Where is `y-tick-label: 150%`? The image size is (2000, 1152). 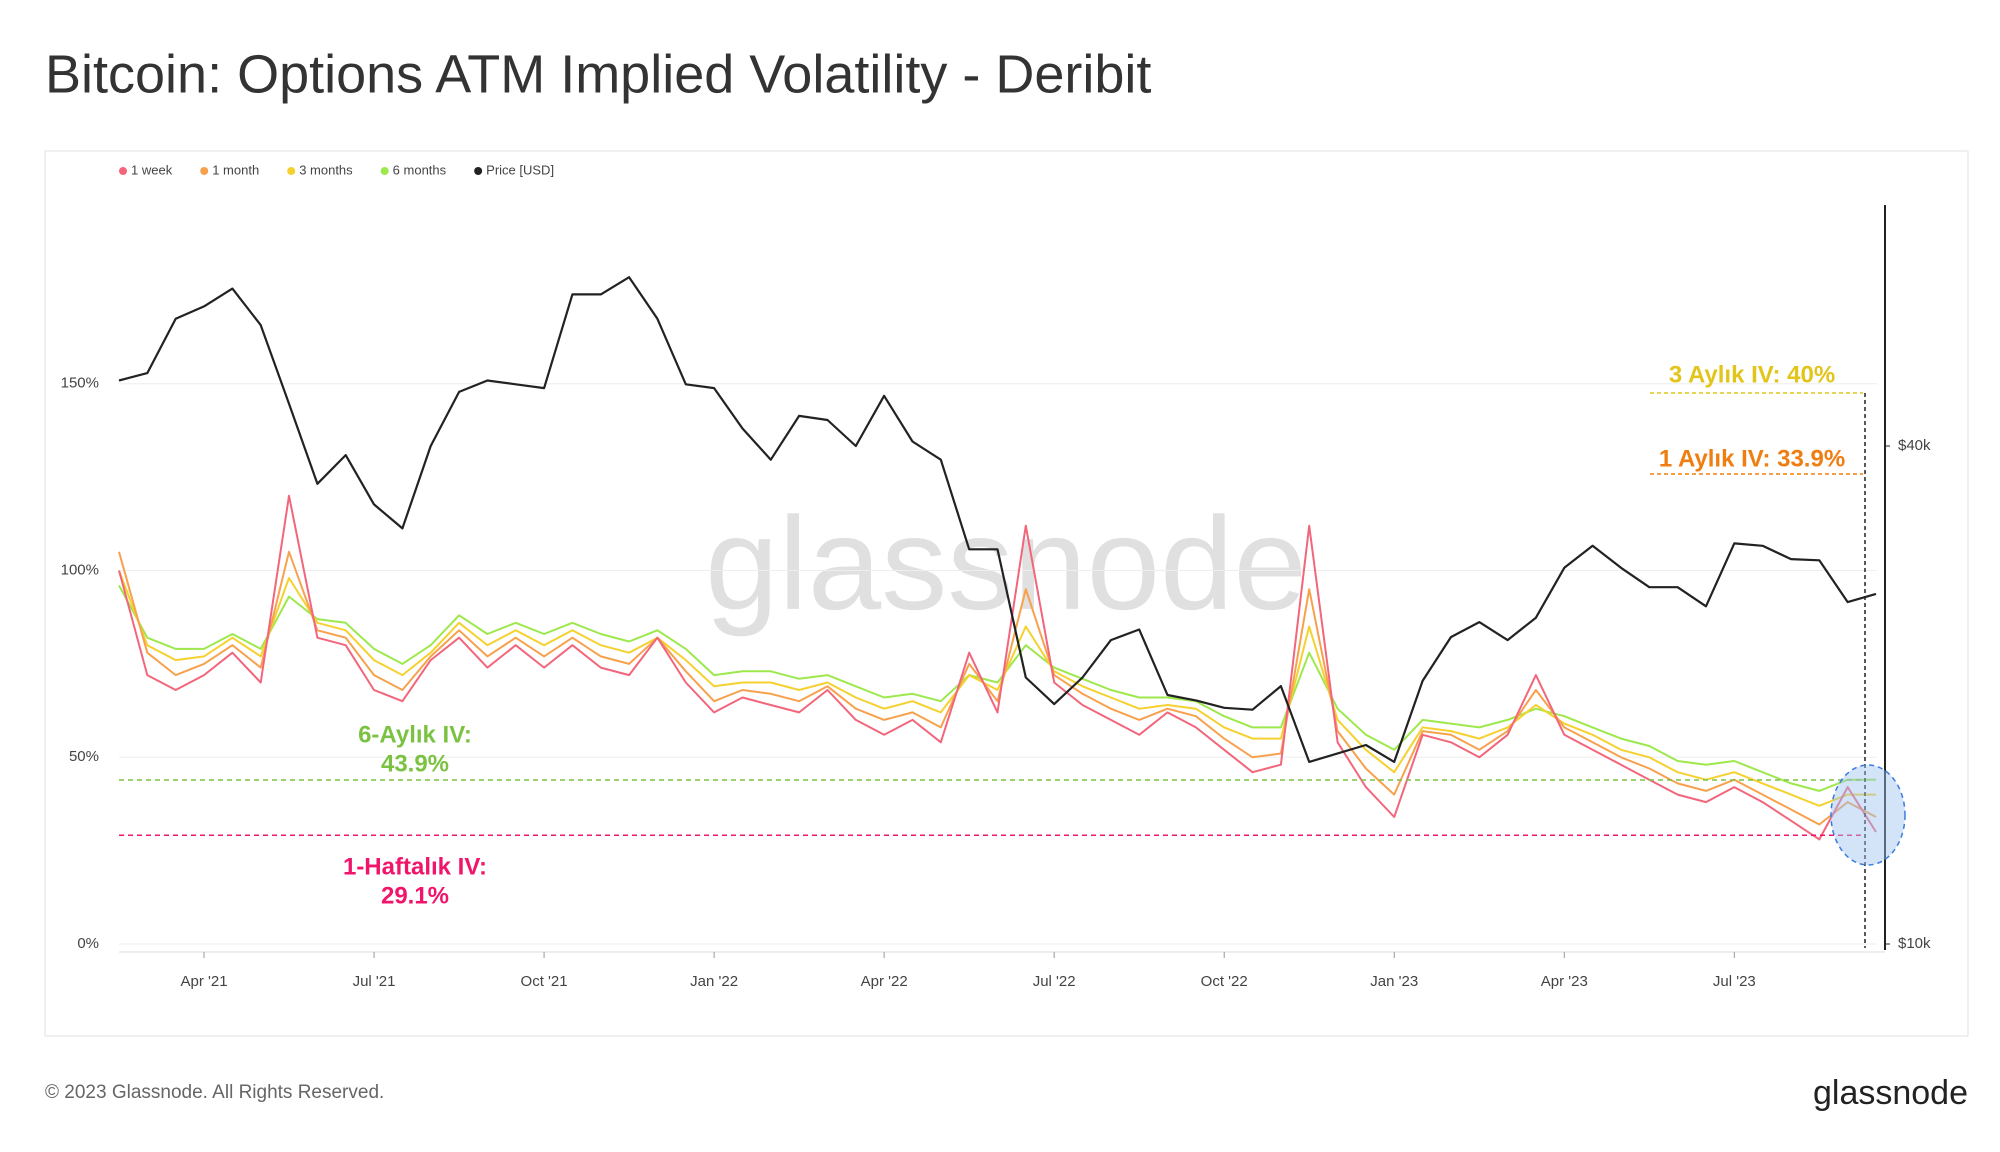
y-tick-label: 150% is located at coordinates (80, 383).